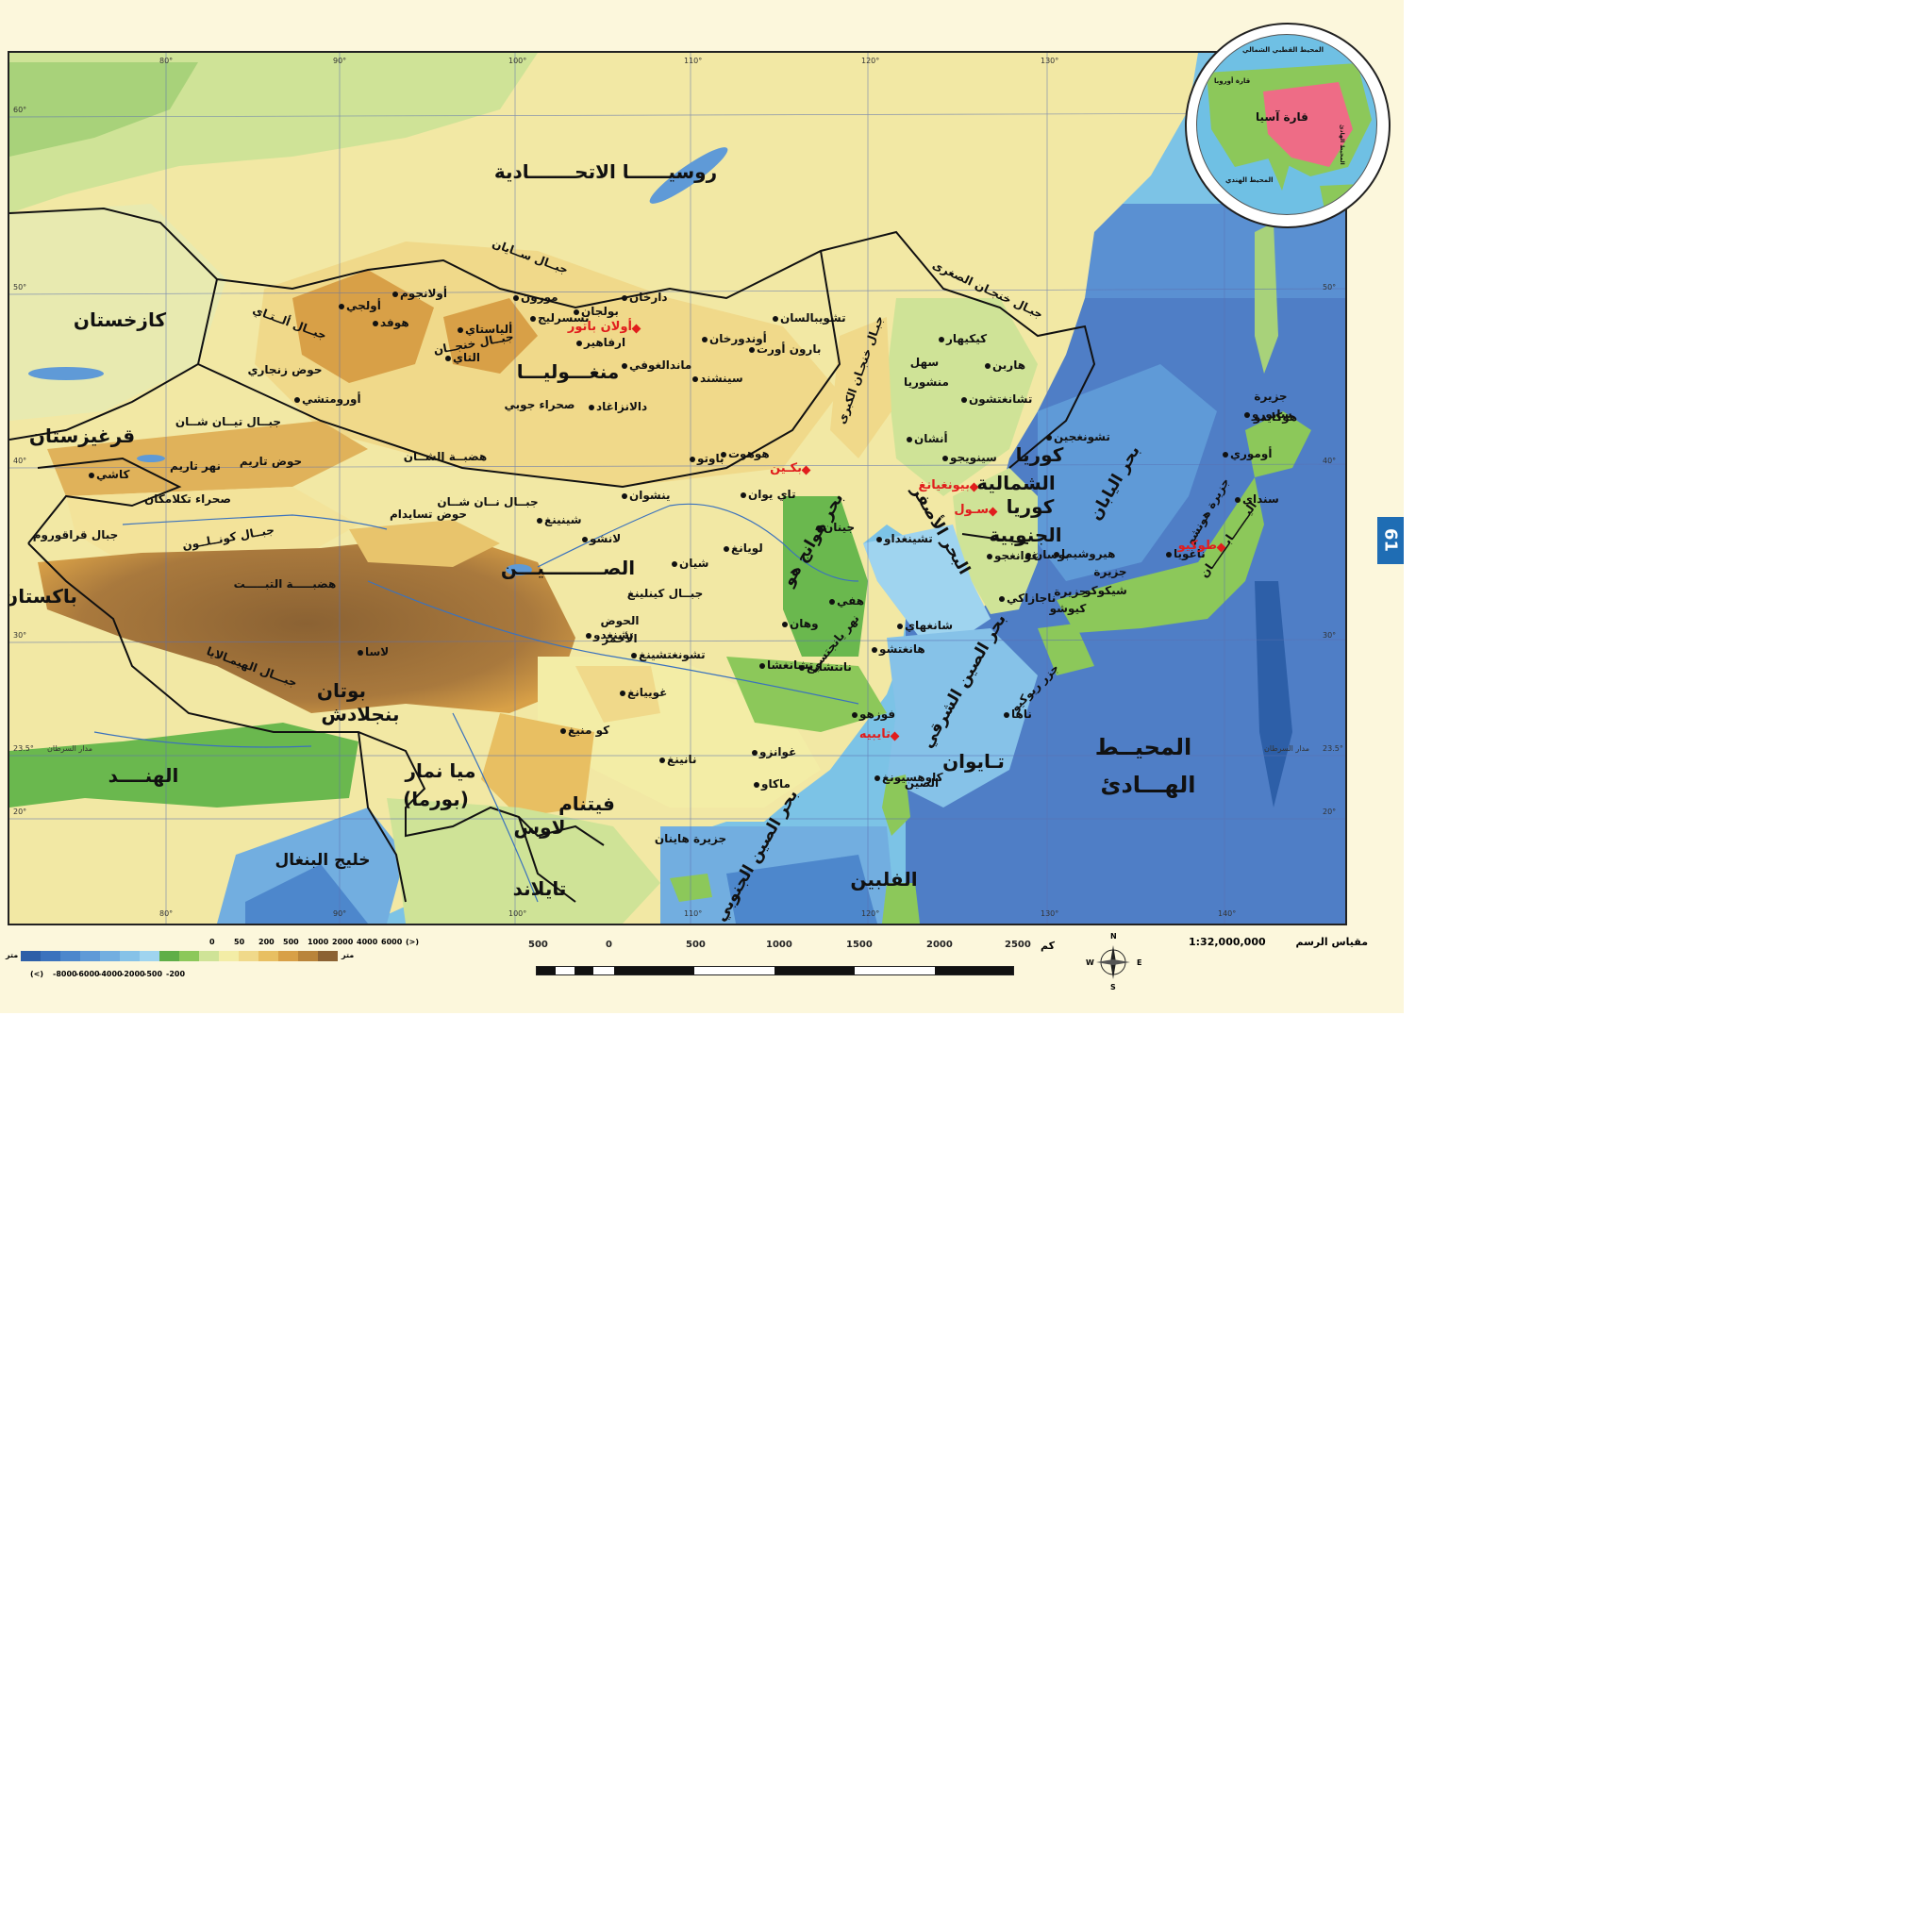 The image size is (1932, 1932). Describe the element at coordinates (1090, 963) in the screenshot. I see `compass-w: W` at that location.